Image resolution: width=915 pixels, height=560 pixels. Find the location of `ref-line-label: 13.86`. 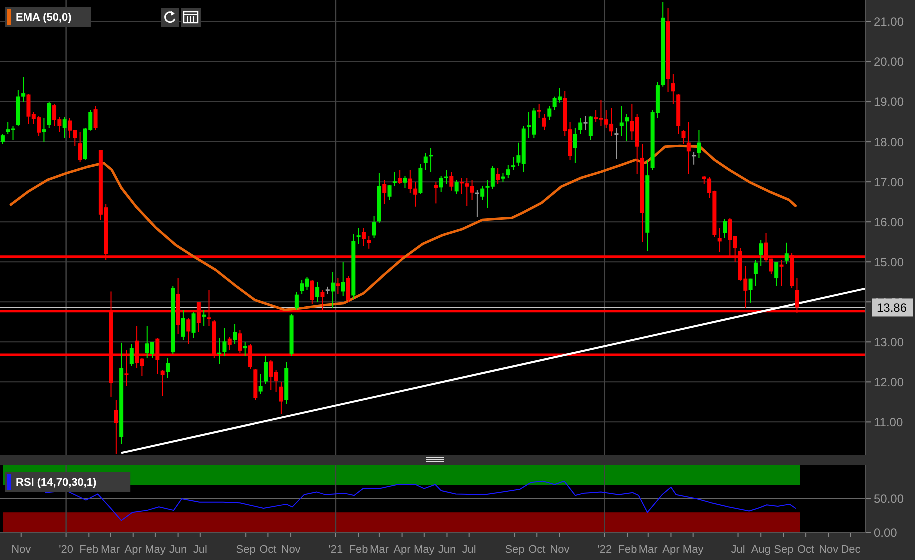

ref-line-label: 13.86 is located at coordinates (892, 307).